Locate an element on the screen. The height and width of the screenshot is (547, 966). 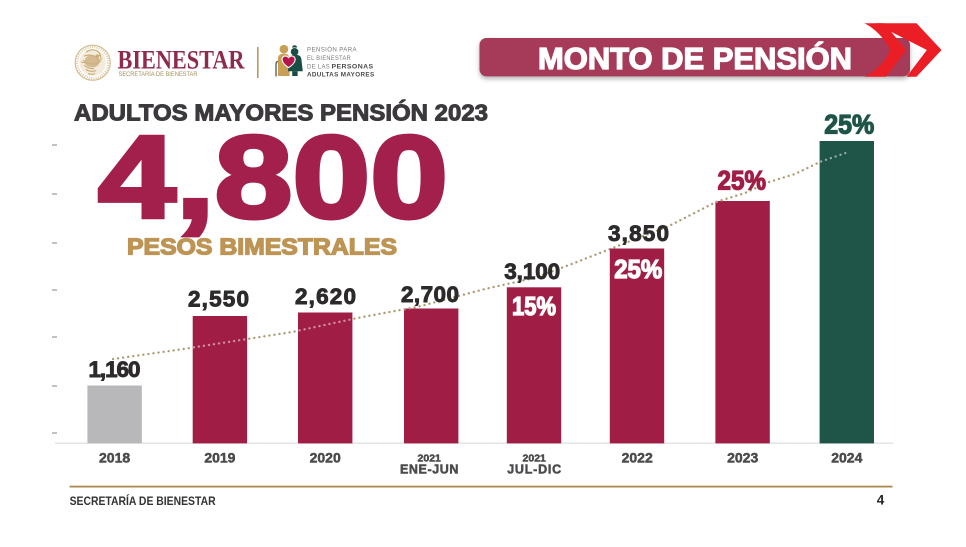
svg-text: BIENESTAR is located at coordinates (181, 60).